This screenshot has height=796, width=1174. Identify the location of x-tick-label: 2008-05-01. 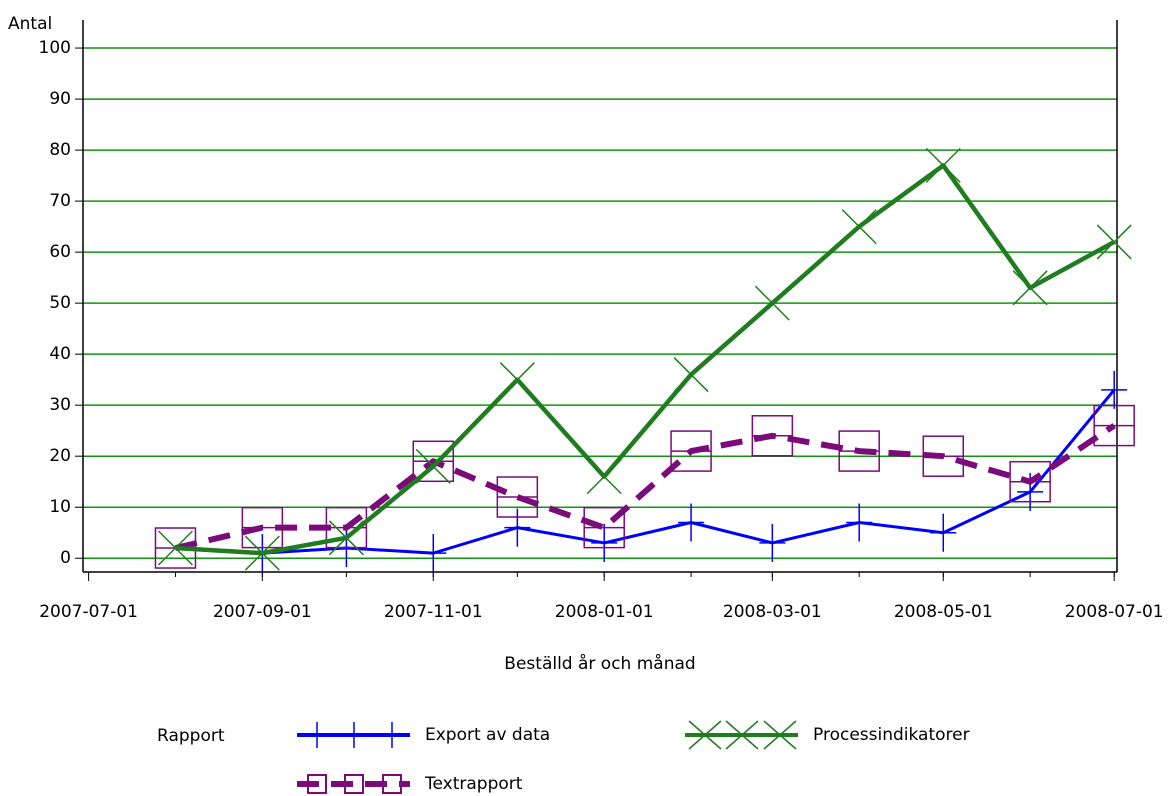
(943, 612).